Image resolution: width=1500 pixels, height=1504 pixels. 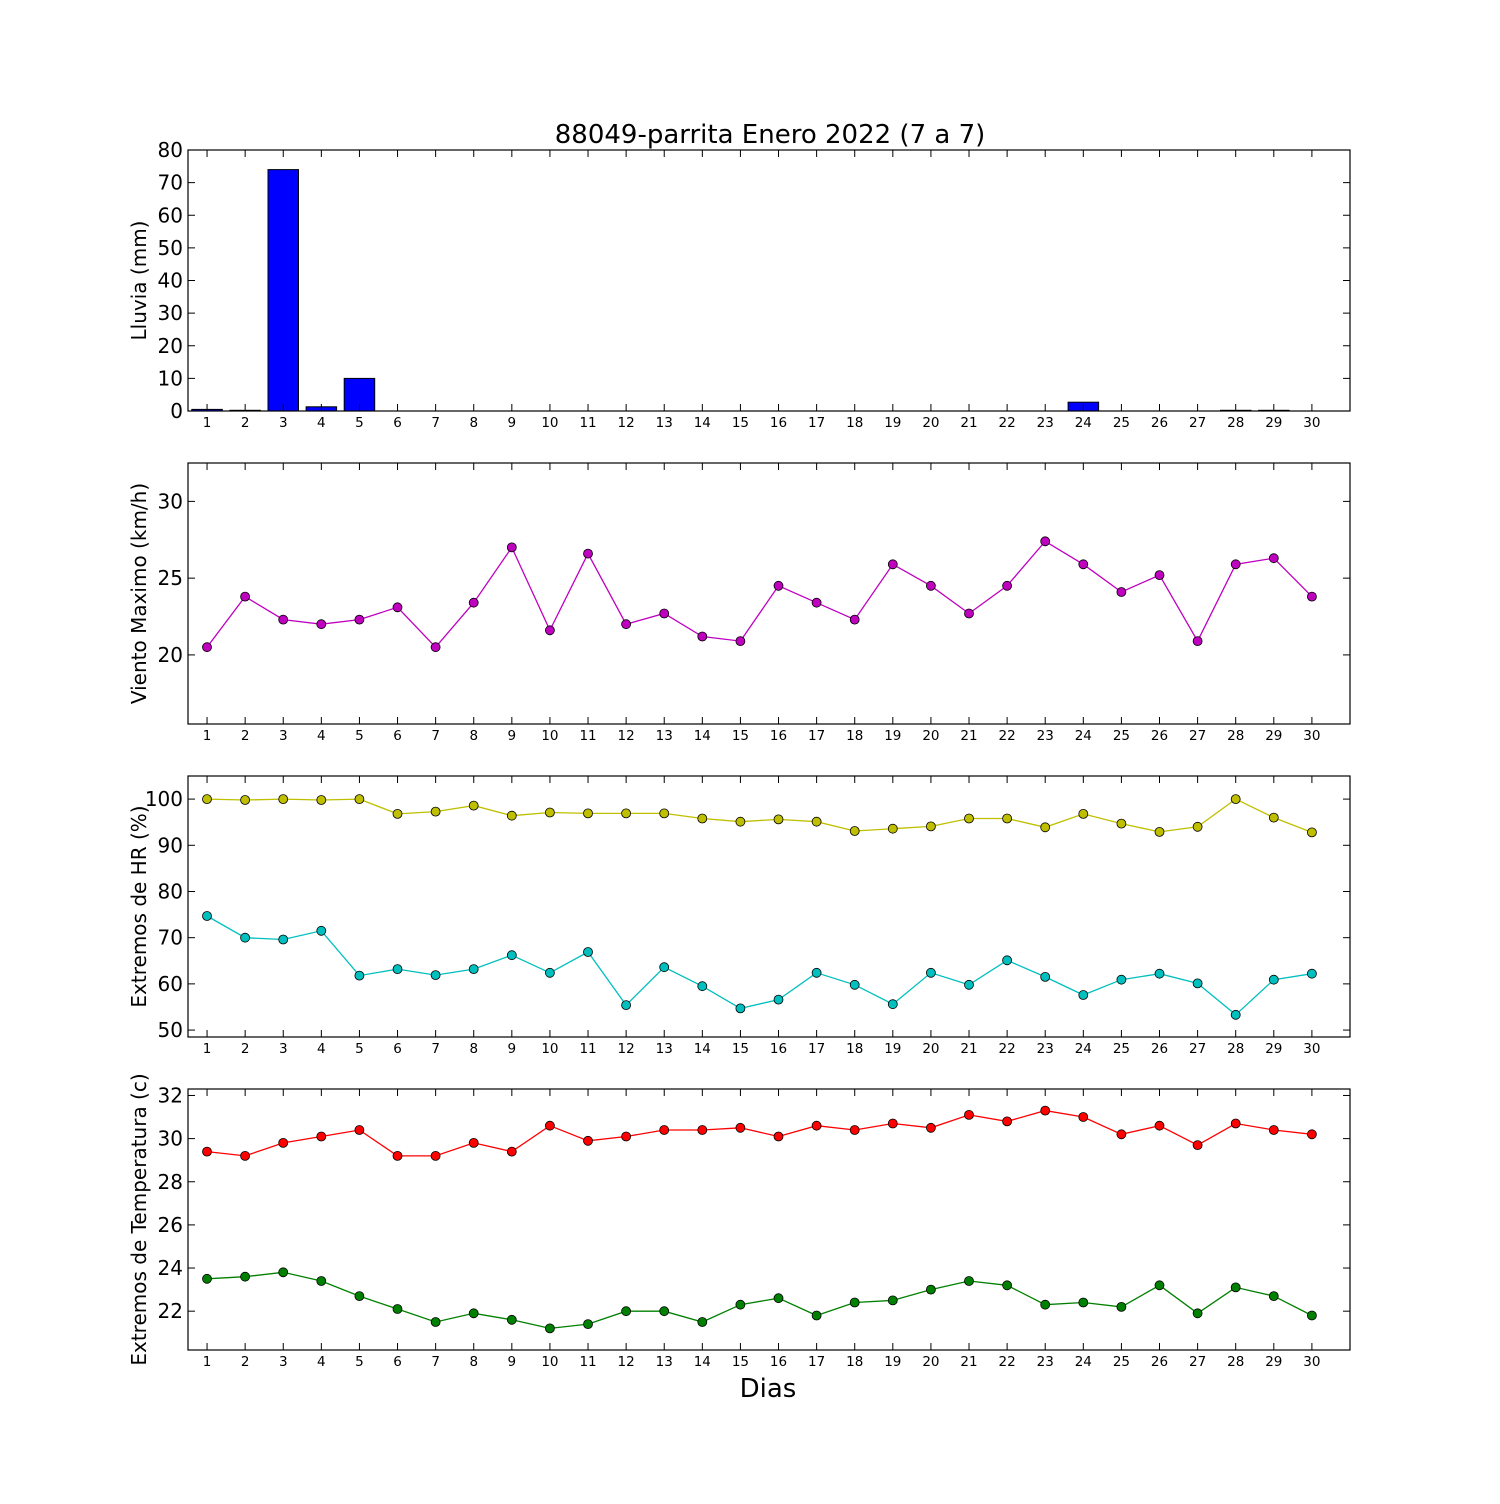 I want to click on panel-2-ytick-label: 30, so click(x=170, y=501).